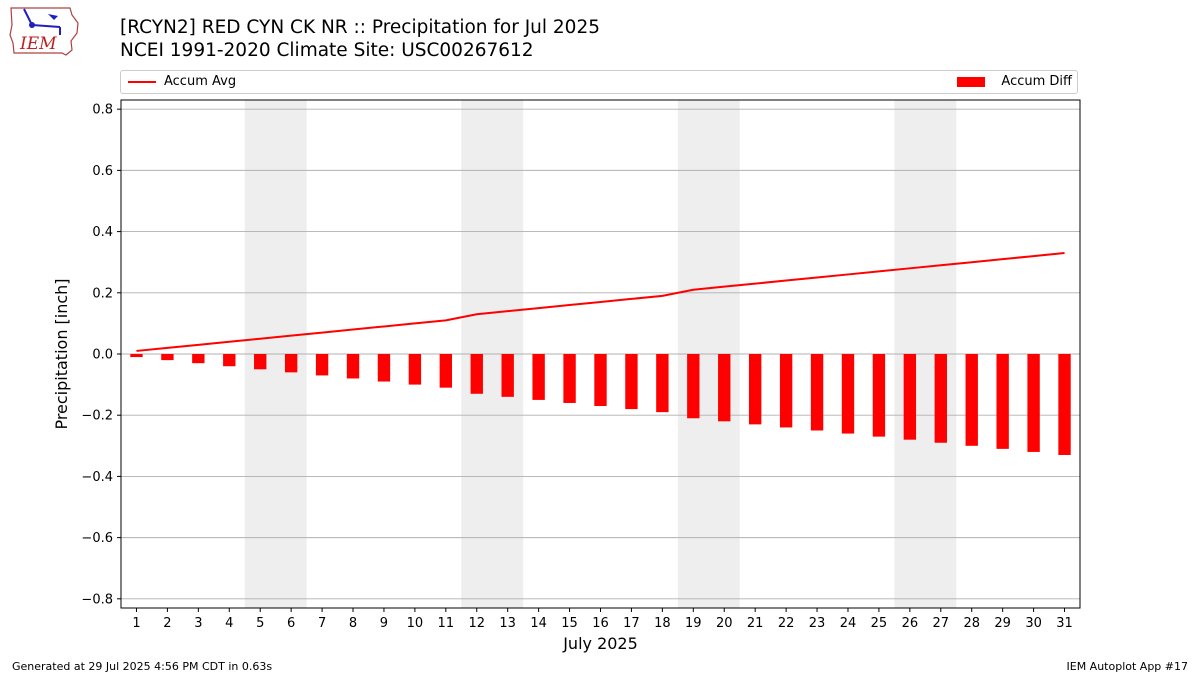 The image size is (1200, 675). Describe the element at coordinates (61, 353) in the screenshot. I see `y-axis-label: Precipitation [inch]` at that location.